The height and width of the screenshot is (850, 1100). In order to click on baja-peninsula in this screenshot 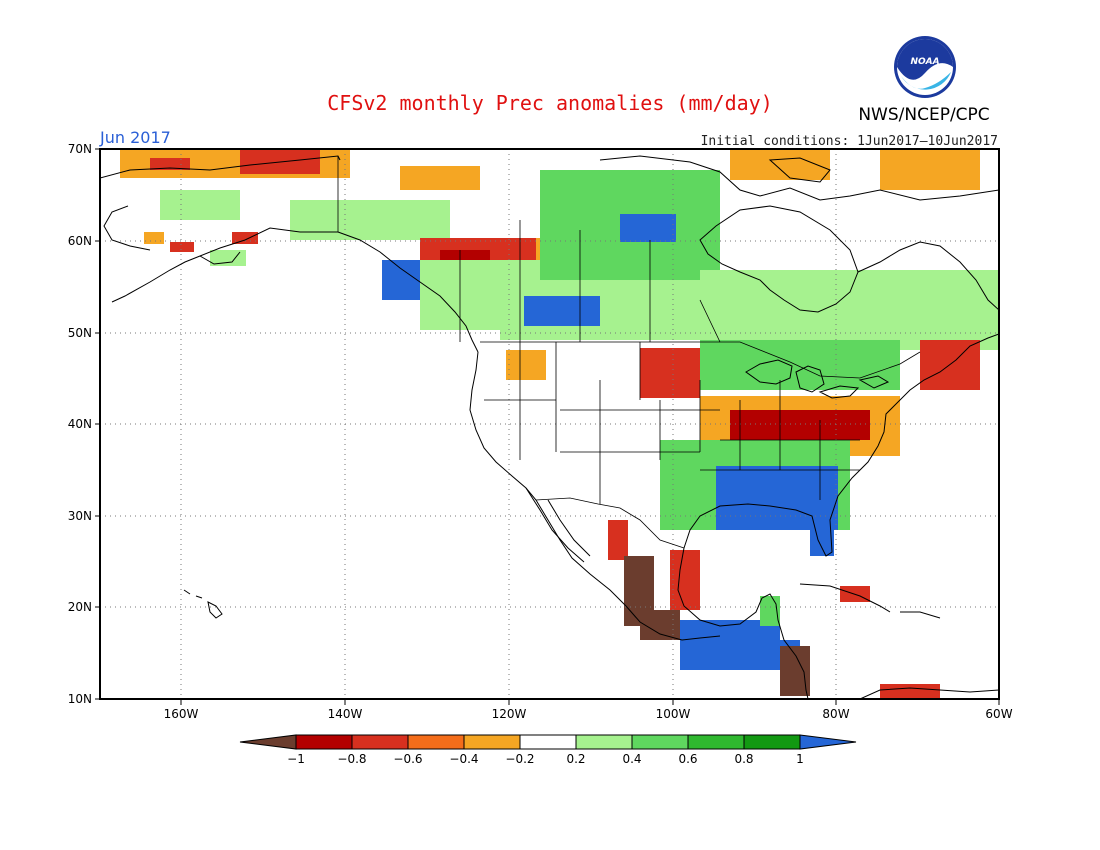, I will do `click(558, 525)`.